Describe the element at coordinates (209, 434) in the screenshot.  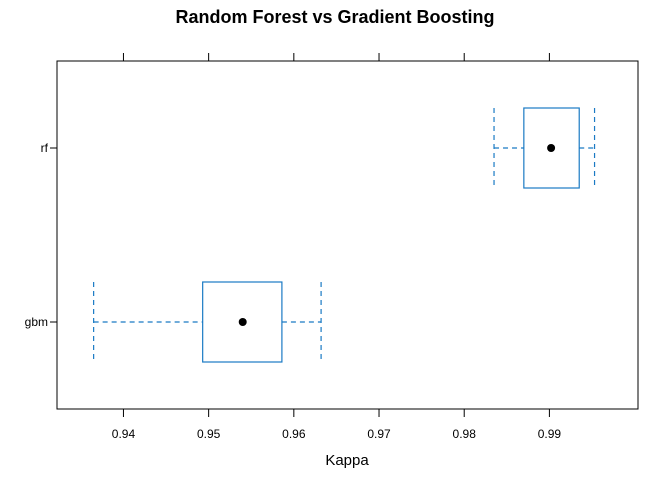
I see `x-tick-label: 0.95` at that location.